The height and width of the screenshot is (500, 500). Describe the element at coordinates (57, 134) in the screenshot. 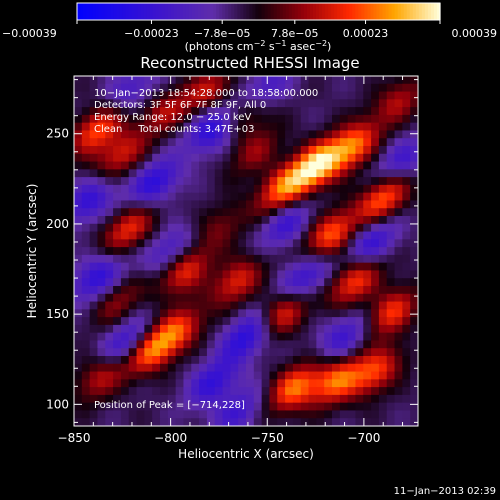

I see `y-tick-label: 250` at that location.